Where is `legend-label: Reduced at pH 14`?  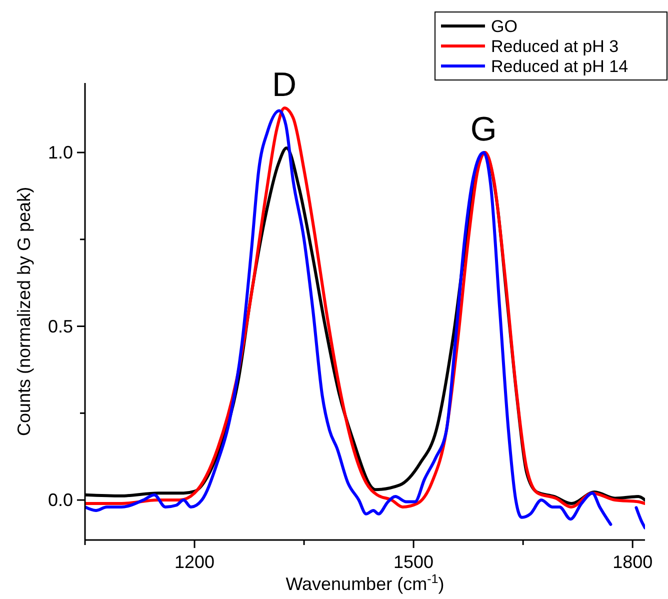
legend-label: Reduced at pH 14 is located at coordinates (559, 66).